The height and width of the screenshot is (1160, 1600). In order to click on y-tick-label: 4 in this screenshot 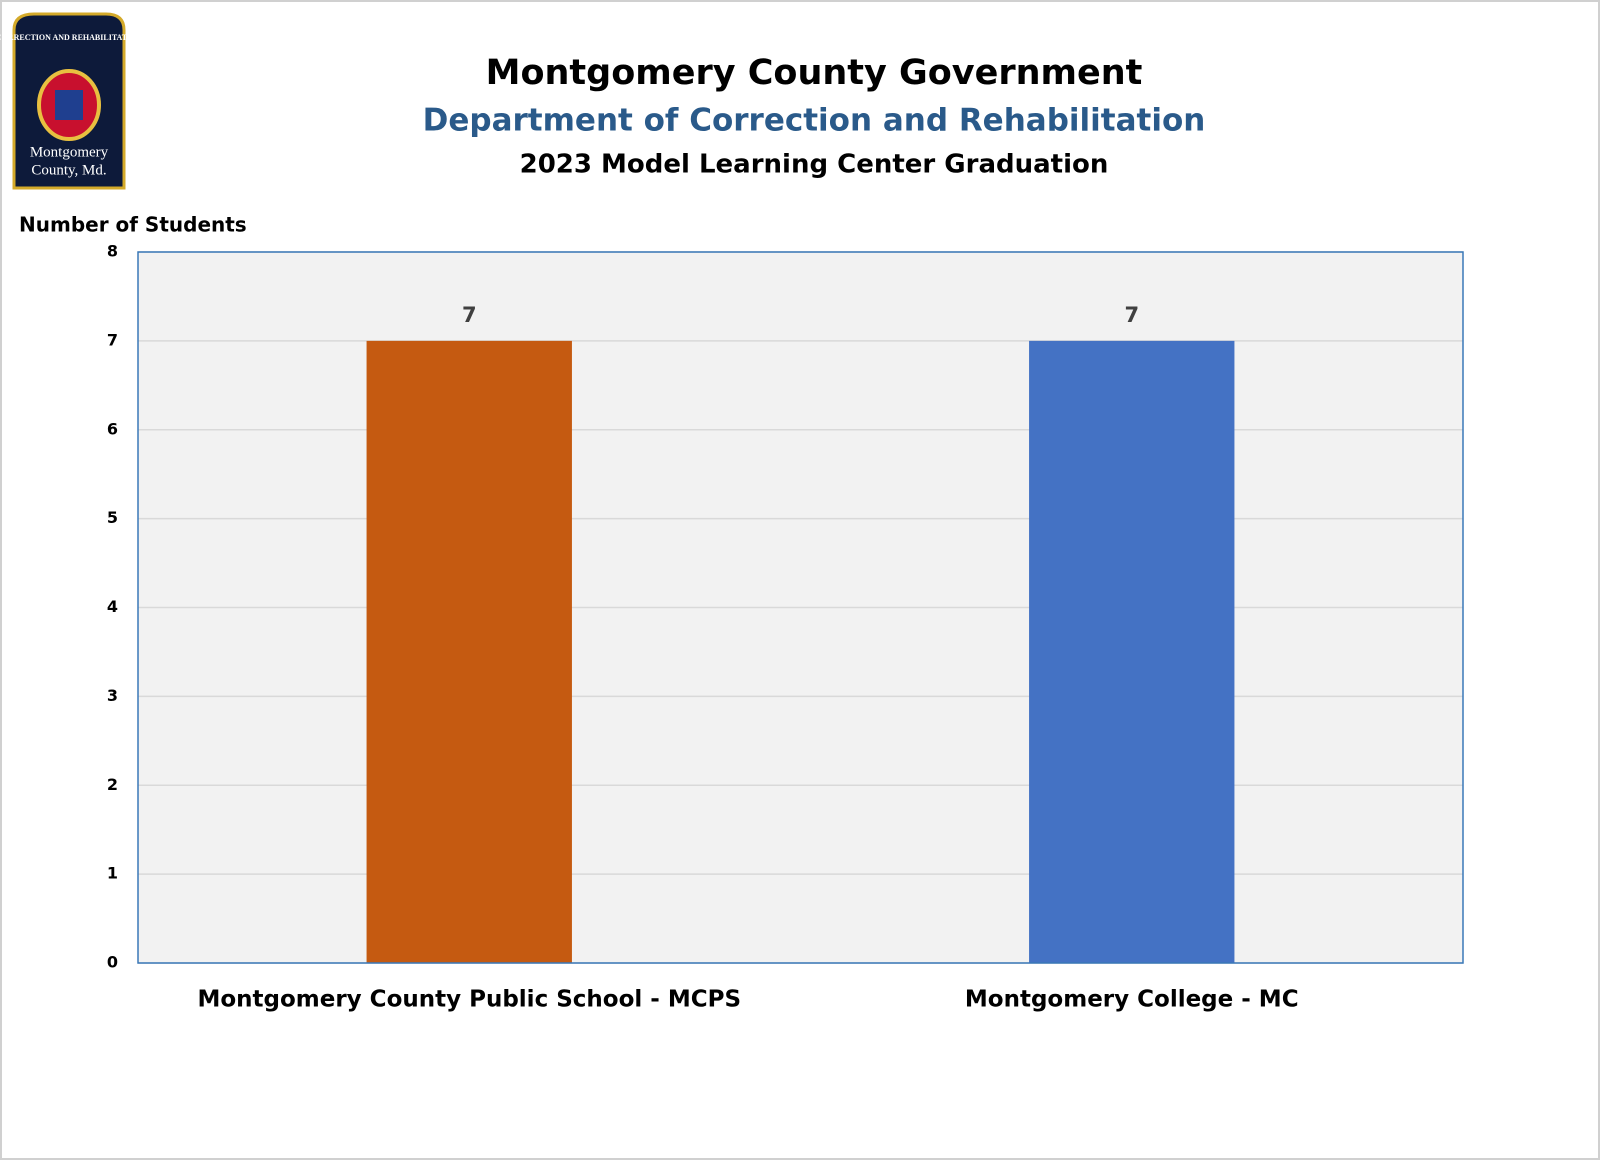, I will do `click(112, 606)`.